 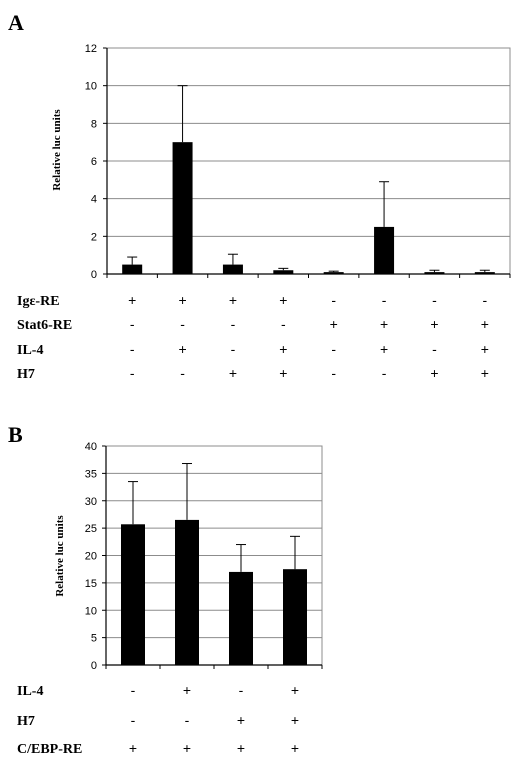 I want to click on b-y-tick-label: 30, so click(x=91, y=502).